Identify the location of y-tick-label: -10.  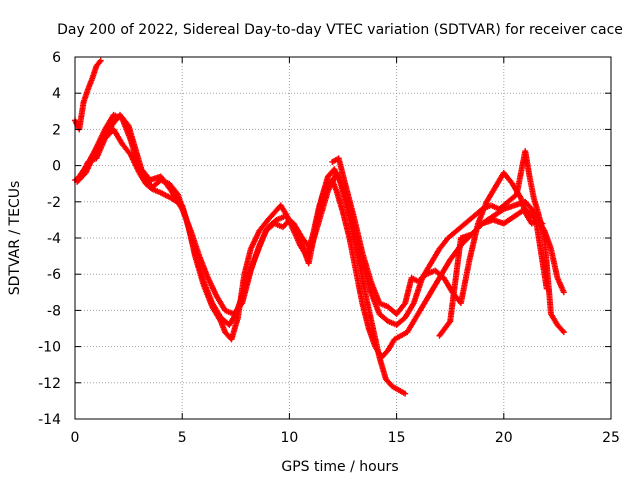
(49, 348).